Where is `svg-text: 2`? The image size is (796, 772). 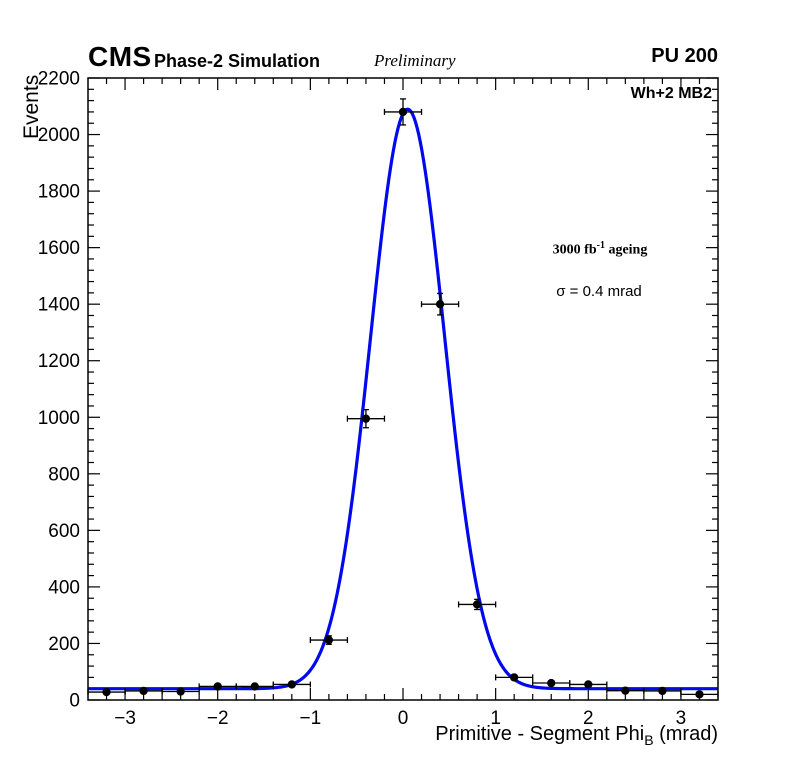
svg-text: 2 is located at coordinates (588, 718).